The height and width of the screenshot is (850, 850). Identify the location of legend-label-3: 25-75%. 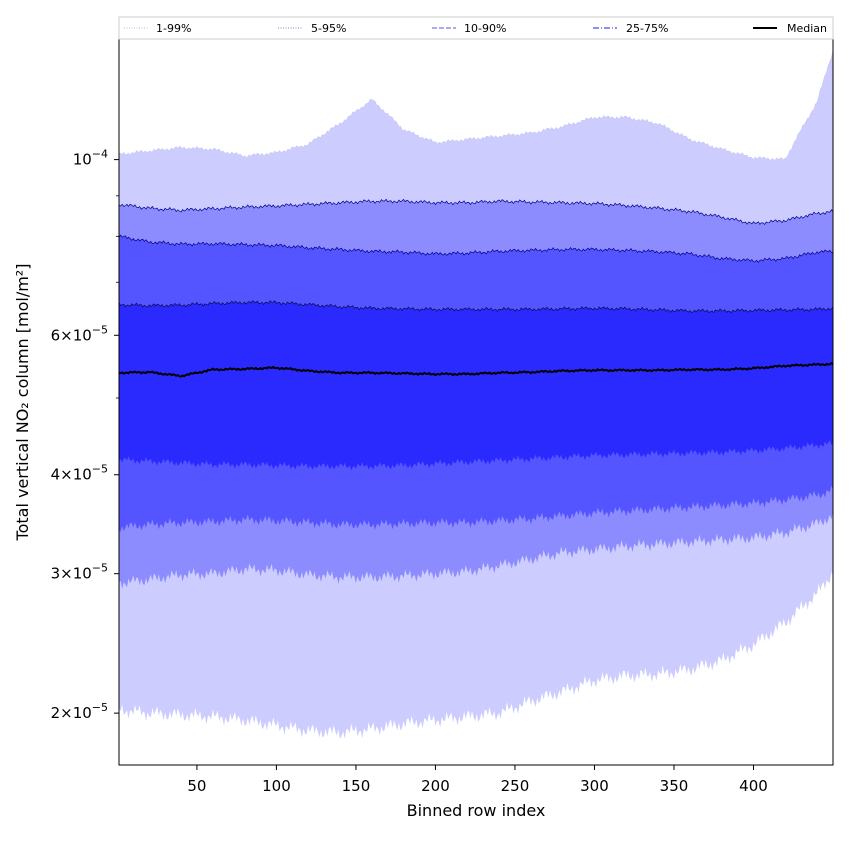
(647, 28).